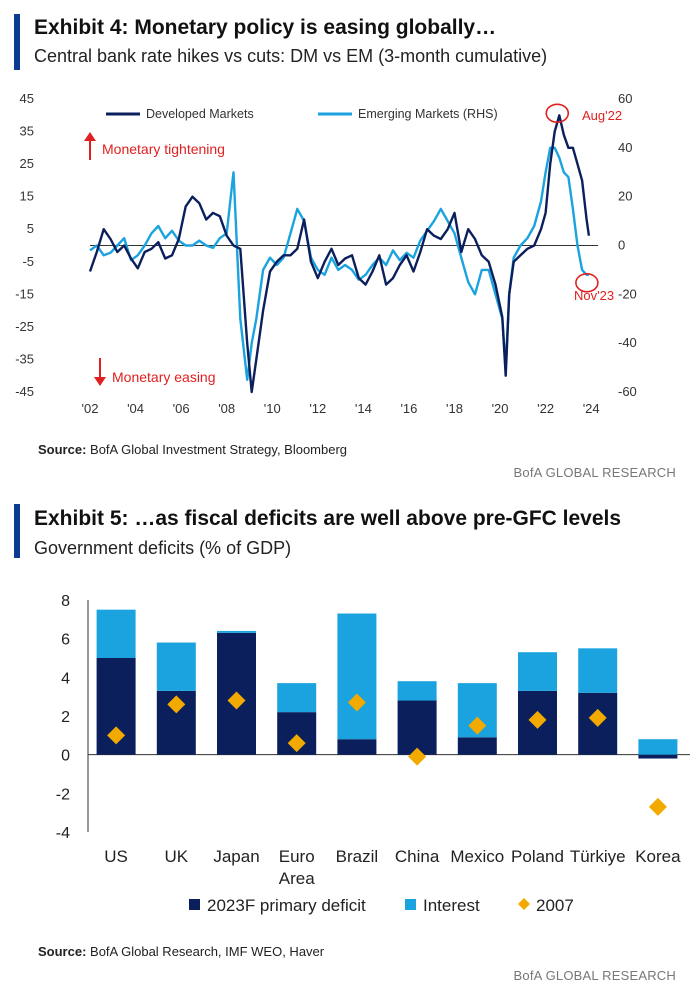  What do you see at coordinates (621, 245) in the screenshot?
I see `y-right-tick-label: 0` at bounding box center [621, 245].